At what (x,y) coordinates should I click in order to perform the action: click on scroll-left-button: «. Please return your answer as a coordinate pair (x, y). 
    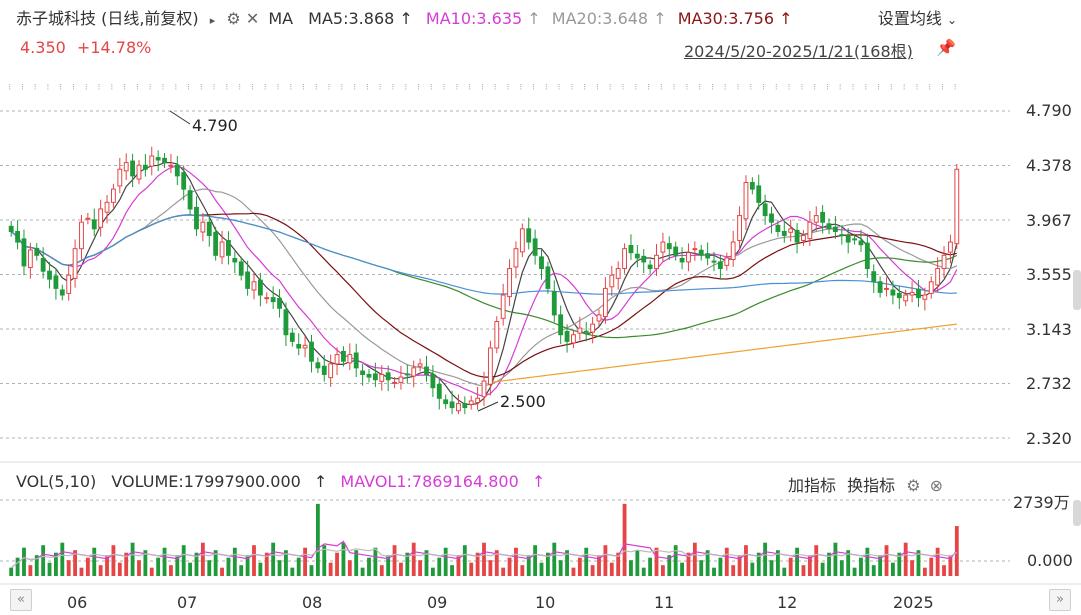
    Looking at the image, I should click on (21, 600).